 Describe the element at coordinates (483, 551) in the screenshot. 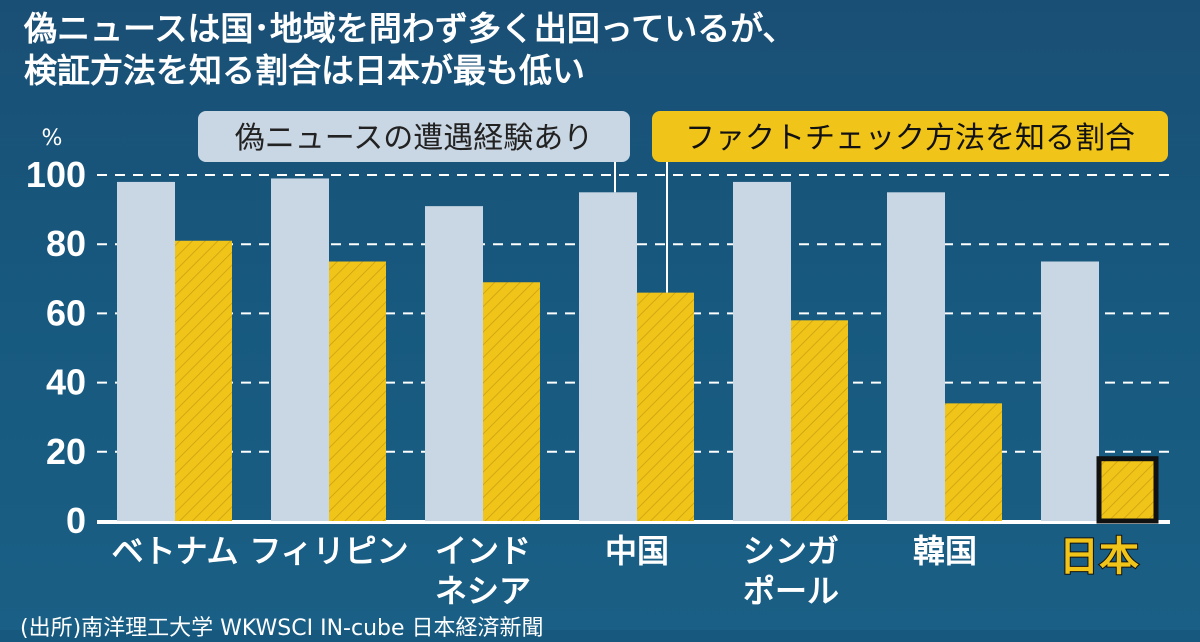

I see `category-label: インド` at that location.